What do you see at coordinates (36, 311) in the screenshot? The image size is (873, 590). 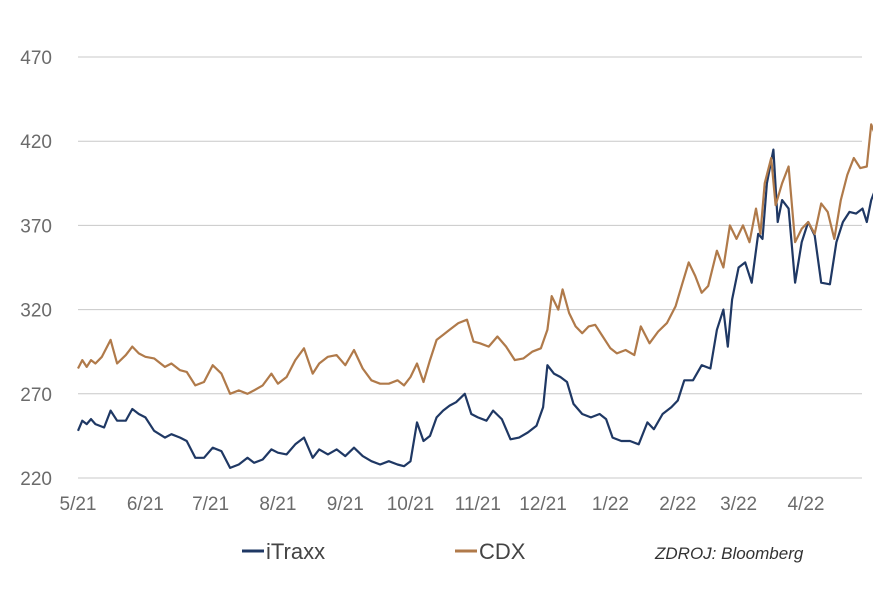 I see `y-tick-label: 320` at bounding box center [36, 311].